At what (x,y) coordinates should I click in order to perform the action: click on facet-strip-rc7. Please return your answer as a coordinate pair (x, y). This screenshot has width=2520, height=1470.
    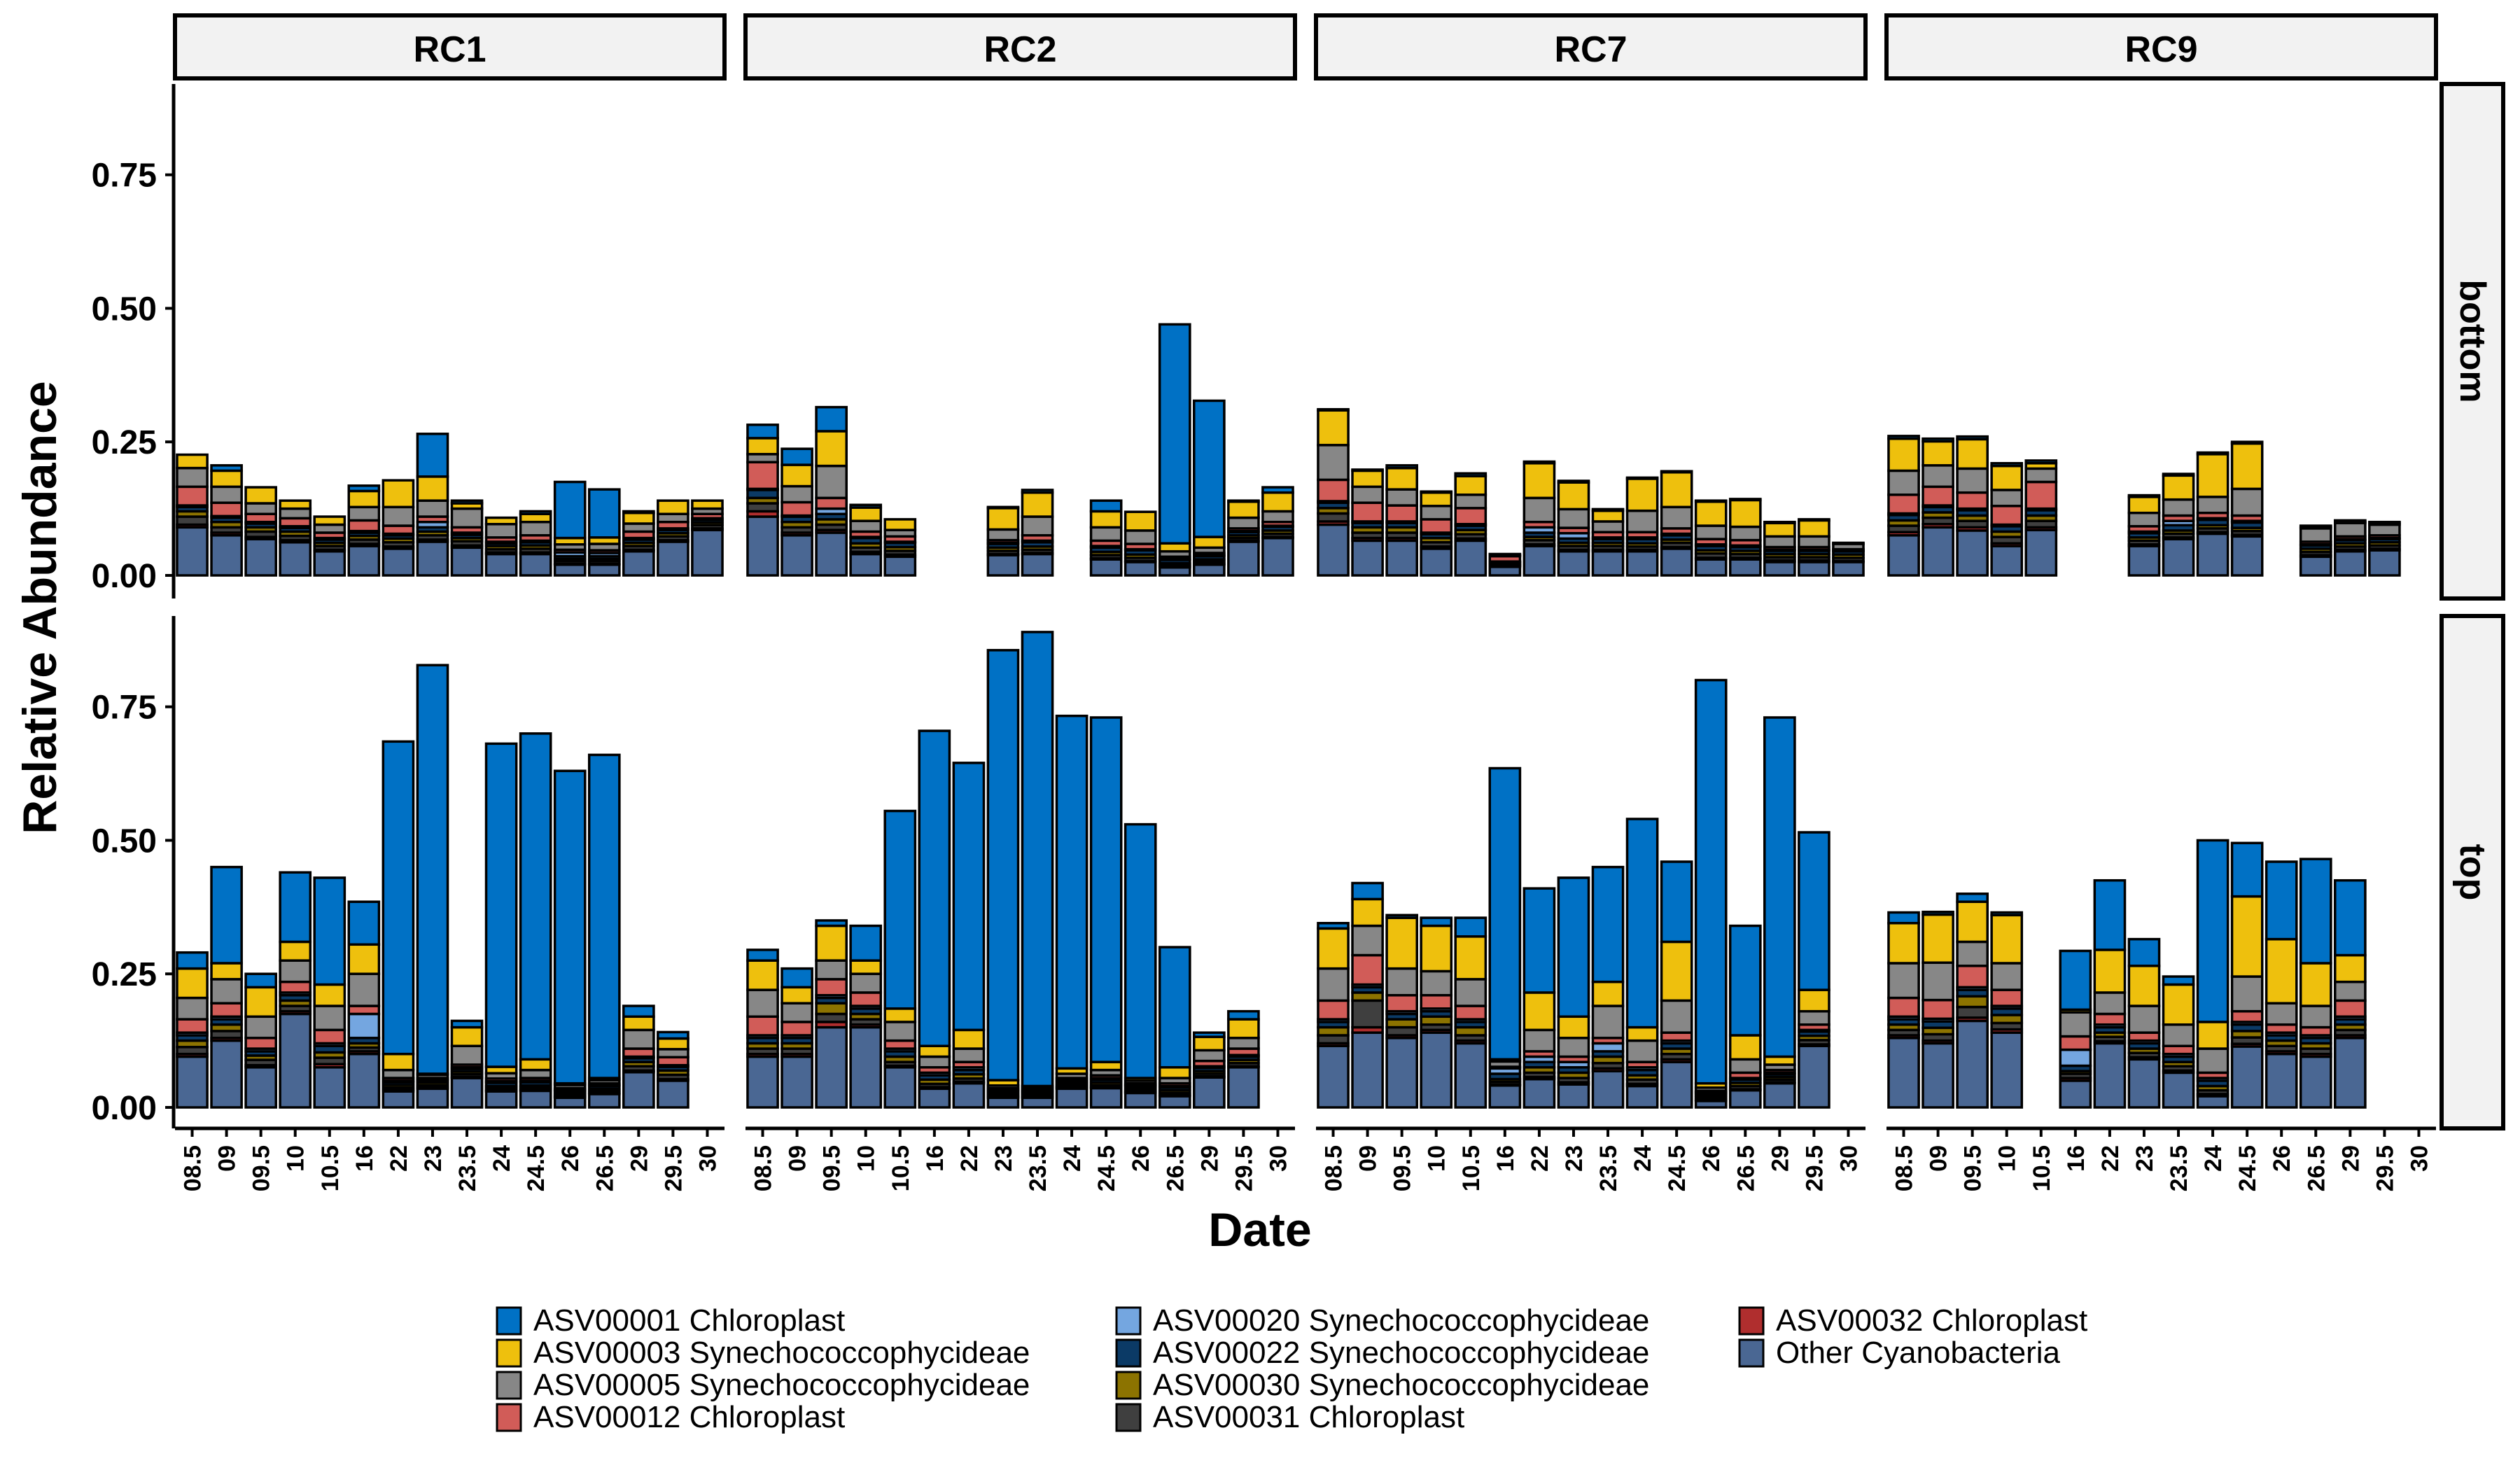
    Looking at the image, I should click on (1591, 46).